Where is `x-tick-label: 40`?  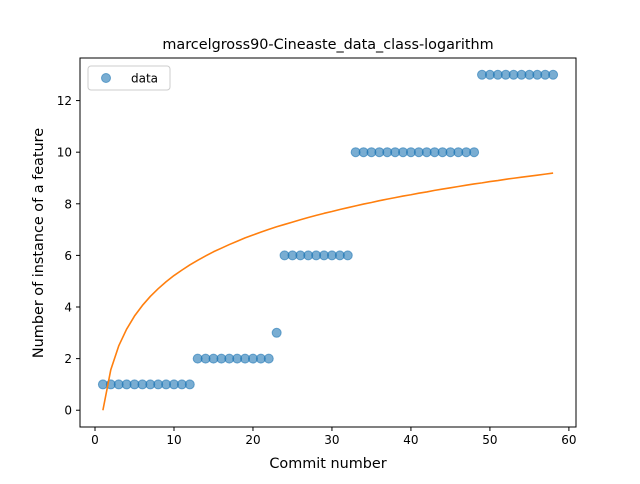 x-tick-label: 40 is located at coordinates (410, 440).